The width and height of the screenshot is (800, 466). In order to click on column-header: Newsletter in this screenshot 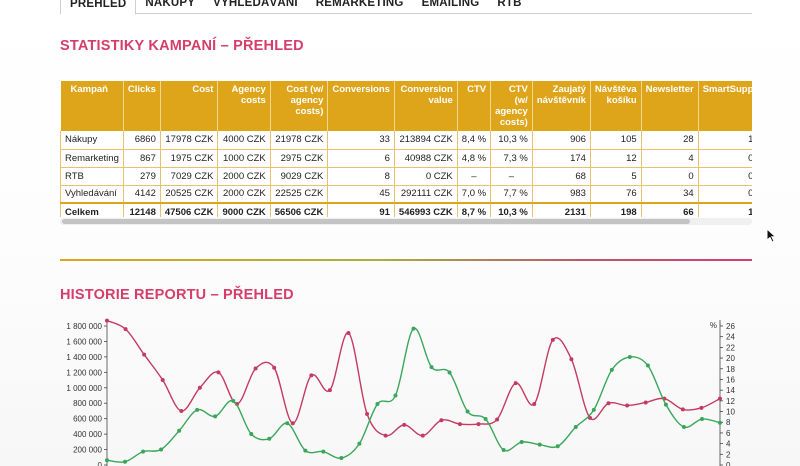, I will do `click(670, 106)`.